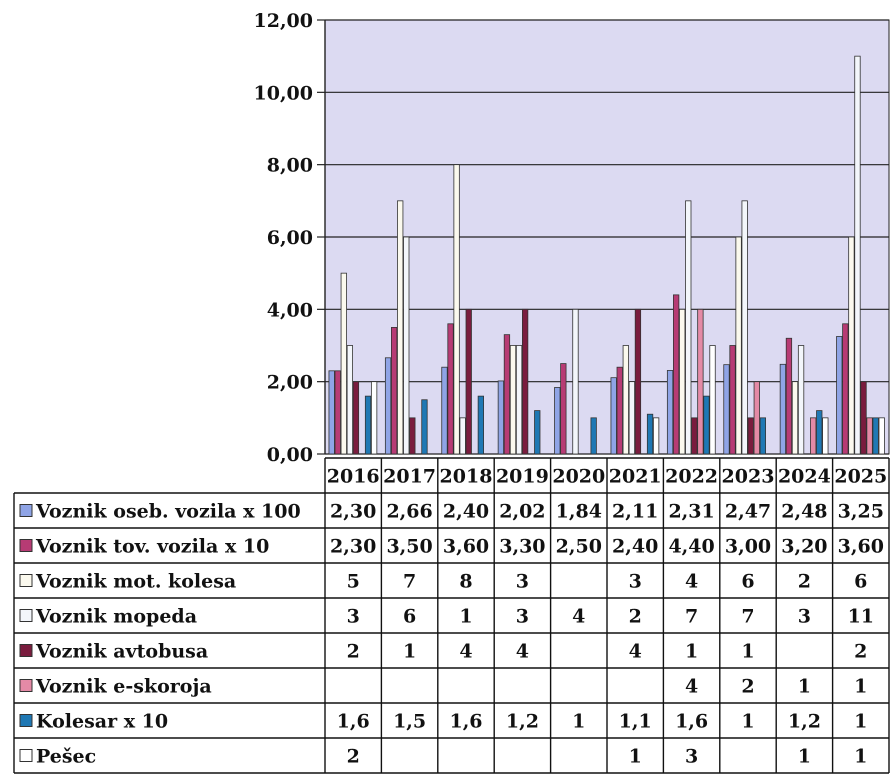 Image resolution: width=893 pixels, height=781 pixels. What do you see at coordinates (748, 477) in the screenshot?
I see `x-tick-label: 2023` at bounding box center [748, 477].